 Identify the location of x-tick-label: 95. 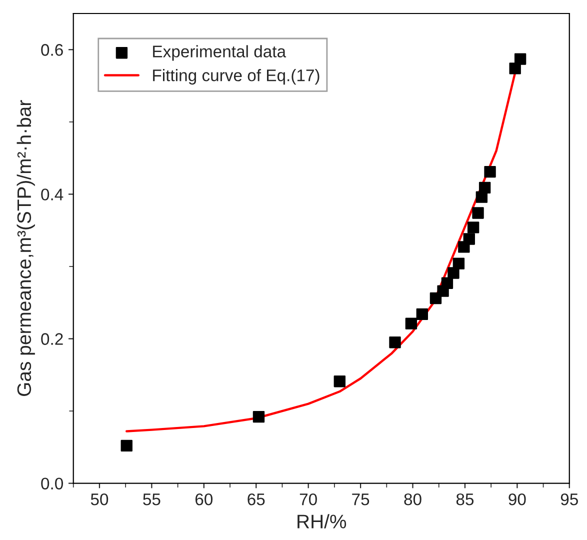
(569, 499).